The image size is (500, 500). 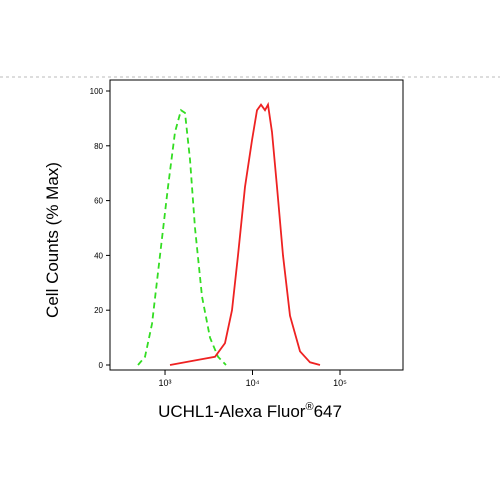 I want to click on histogram-line, so click(x=182, y=237).